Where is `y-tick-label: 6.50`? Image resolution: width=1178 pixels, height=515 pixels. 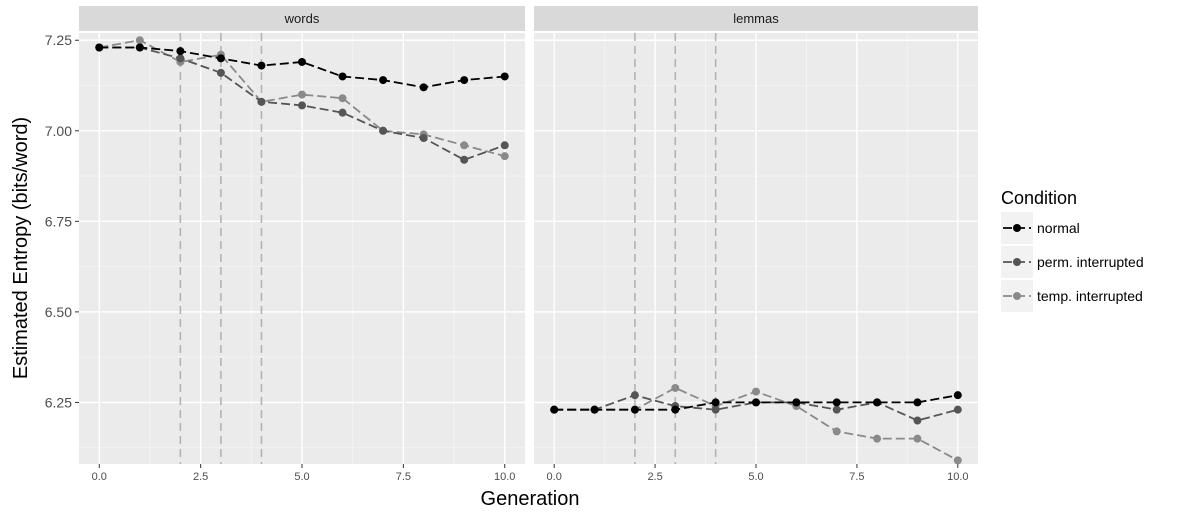 y-tick-label: 6.50 is located at coordinates (58, 312).